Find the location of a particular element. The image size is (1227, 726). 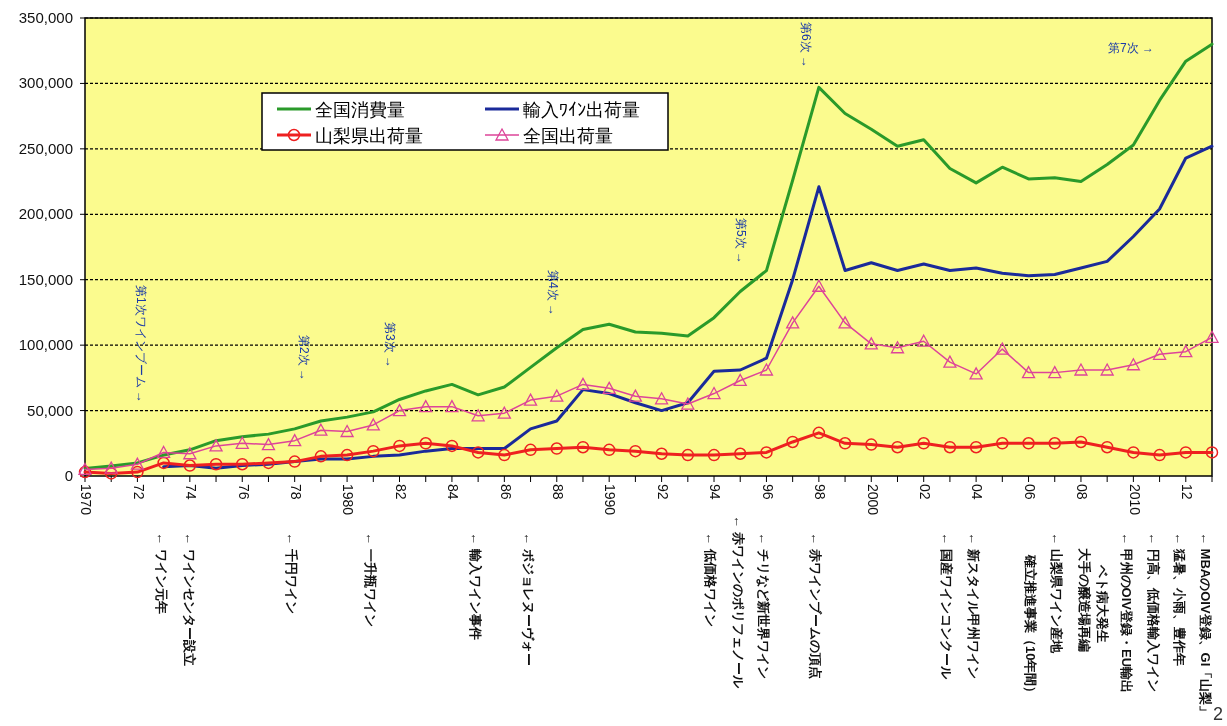

x-tick-label: 06 is located at coordinates (1029, 492).